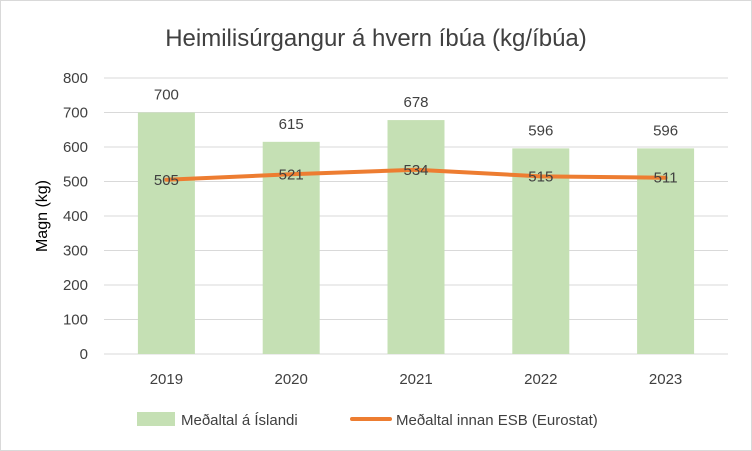  I want to click on x-tick-label: 2020, so click(291, 379).